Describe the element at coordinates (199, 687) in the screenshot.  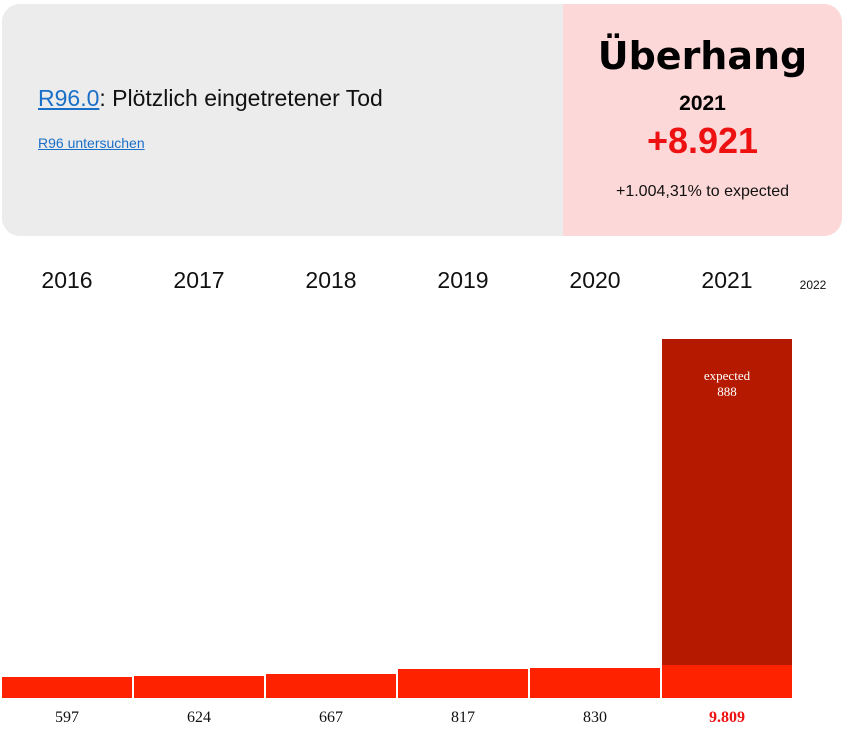
I see `bar-2017` at that location.